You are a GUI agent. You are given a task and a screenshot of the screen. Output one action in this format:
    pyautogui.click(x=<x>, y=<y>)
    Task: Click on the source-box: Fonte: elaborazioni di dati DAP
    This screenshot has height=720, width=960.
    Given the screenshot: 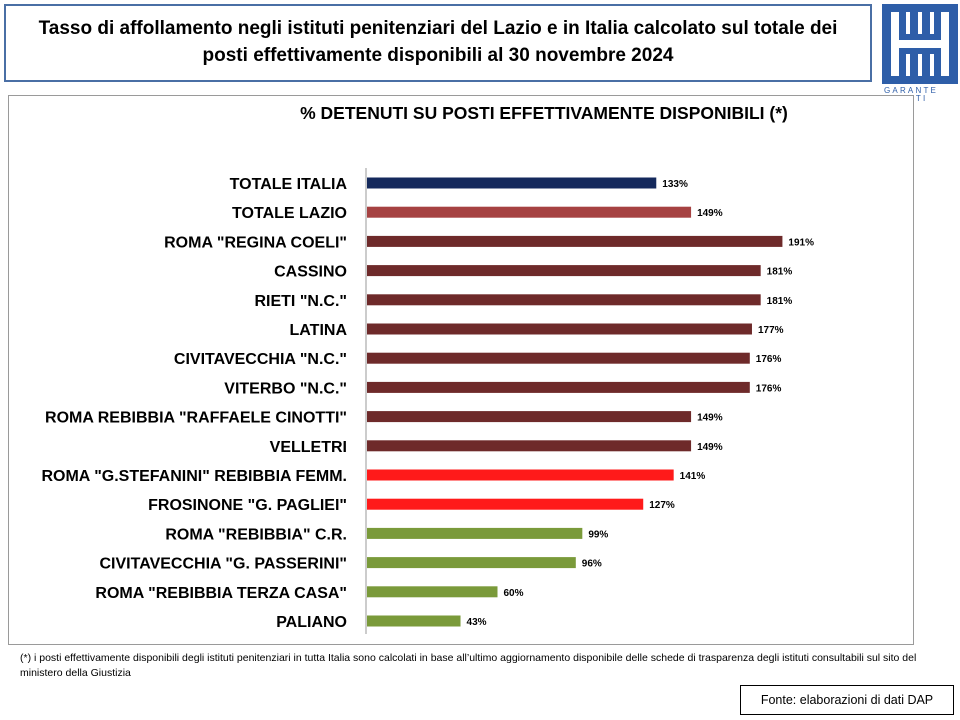 What is the action you would take?
    pyautogui.click(x=847, y=700)
    